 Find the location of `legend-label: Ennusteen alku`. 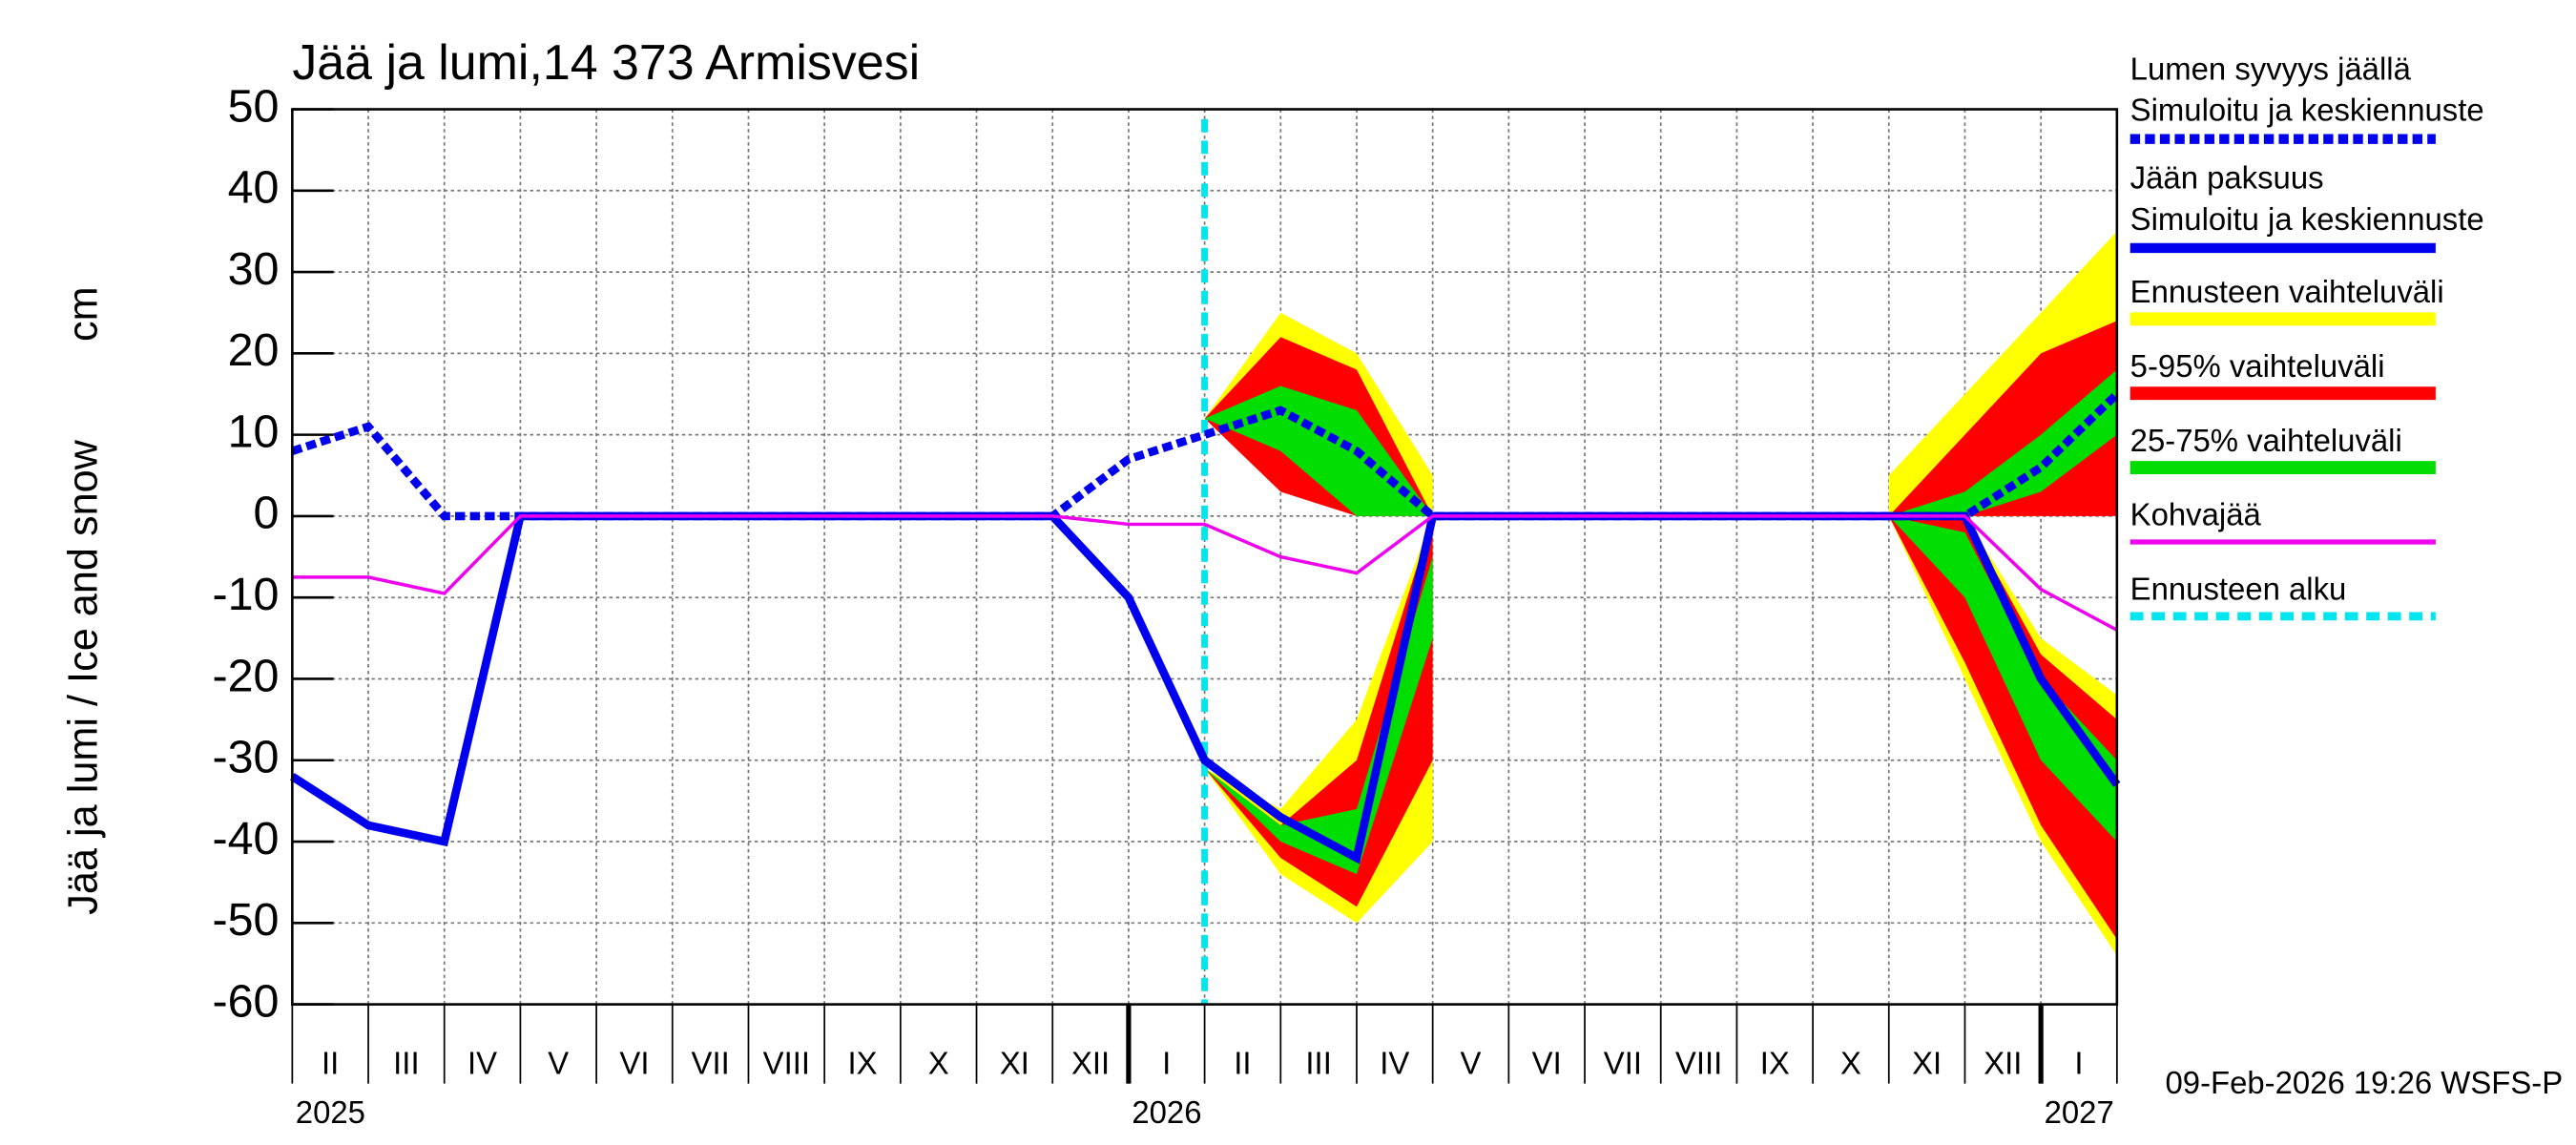

legend-label: Ennusteen alku is located at coordinates (2238, 589).